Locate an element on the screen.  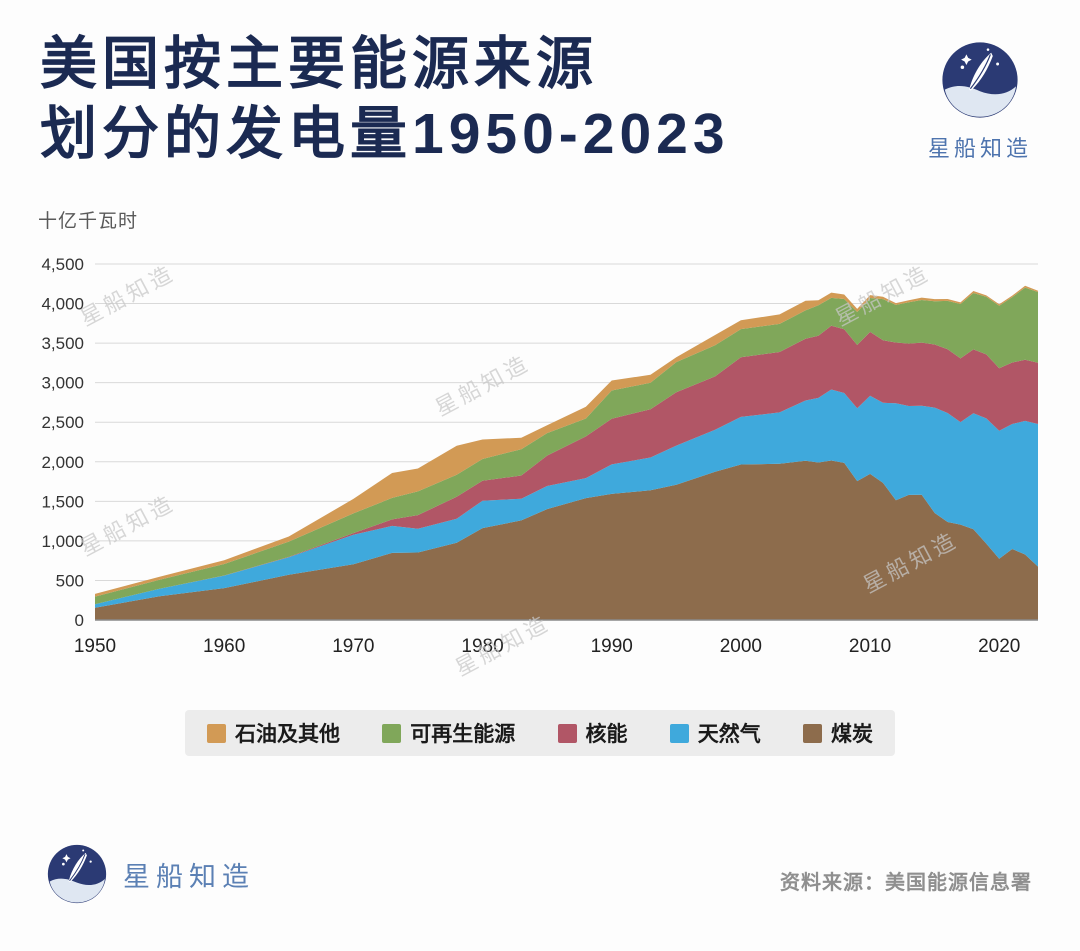
legend-label: 核能 is located at coordinates (606, 734).